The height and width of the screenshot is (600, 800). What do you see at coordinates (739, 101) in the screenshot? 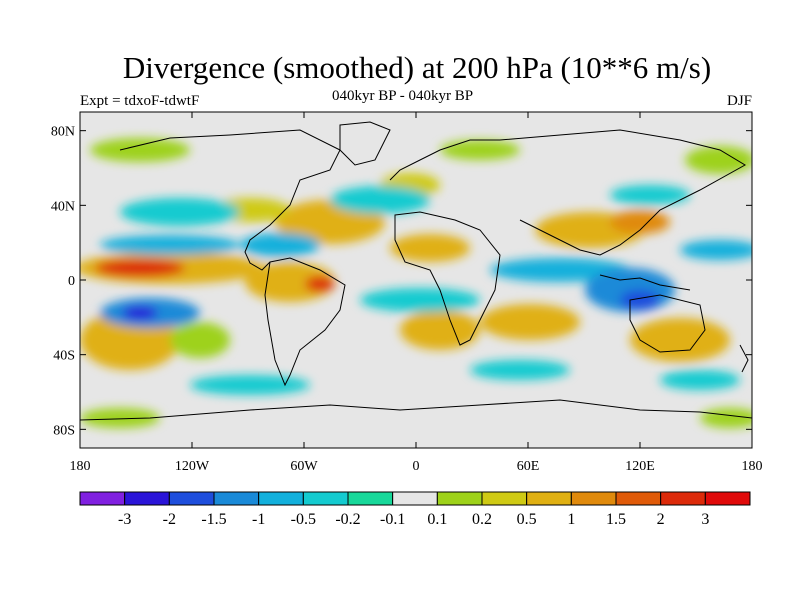
I see `season-label: DJF` at bounding box center [739, 101].